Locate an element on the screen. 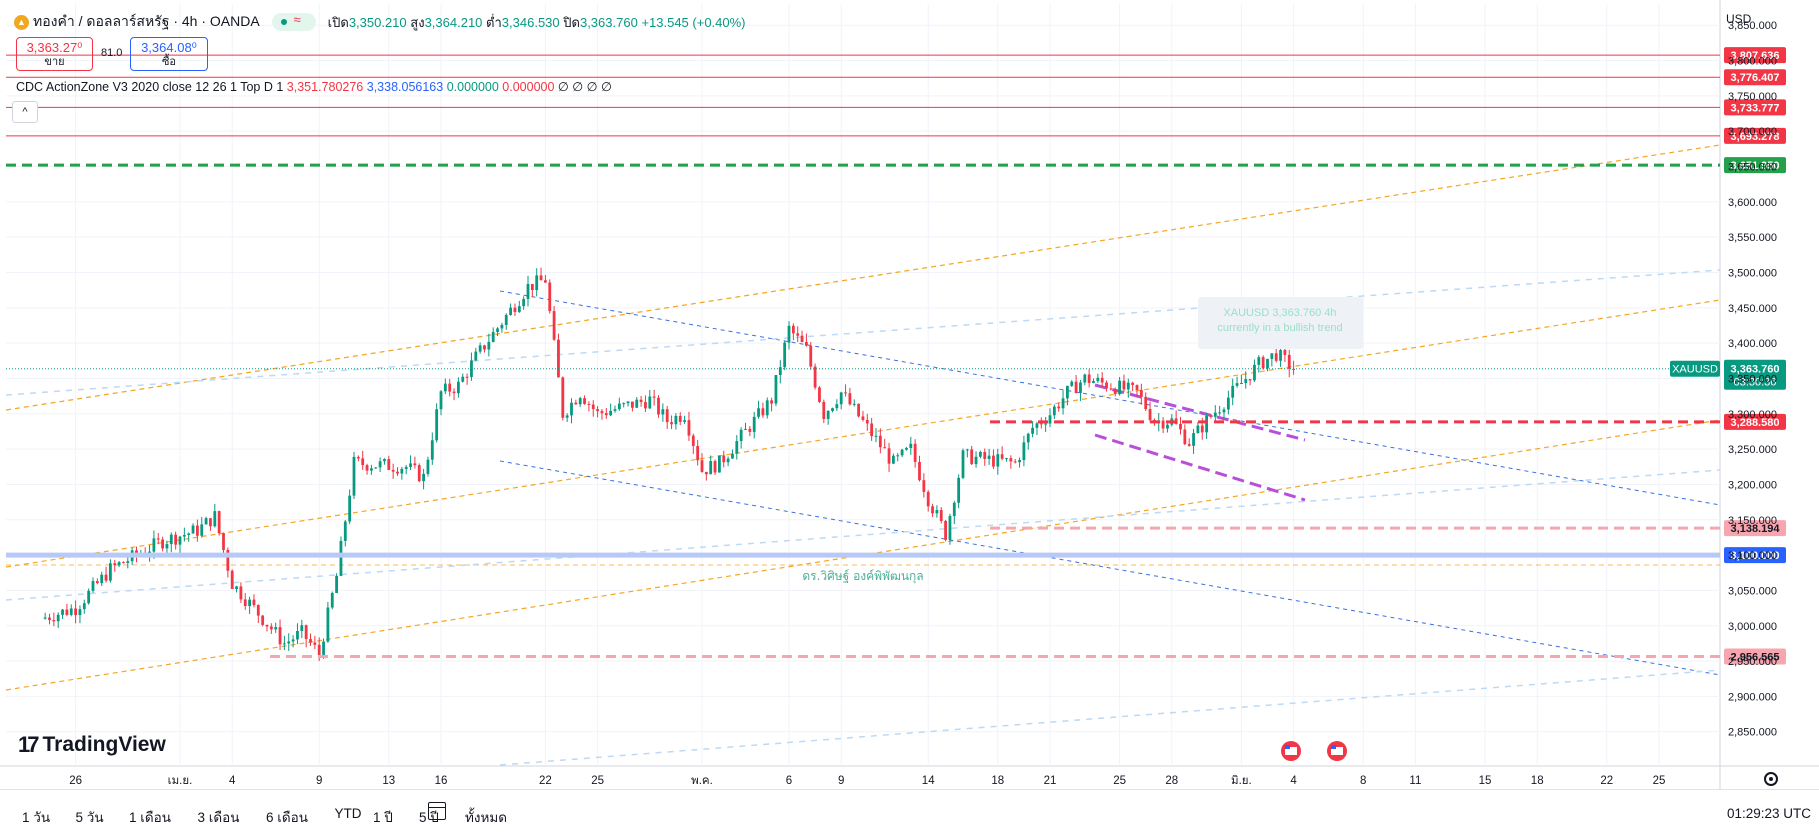  utc-clock: 01:29:23 UTC is located at coordinates (1768, 813).